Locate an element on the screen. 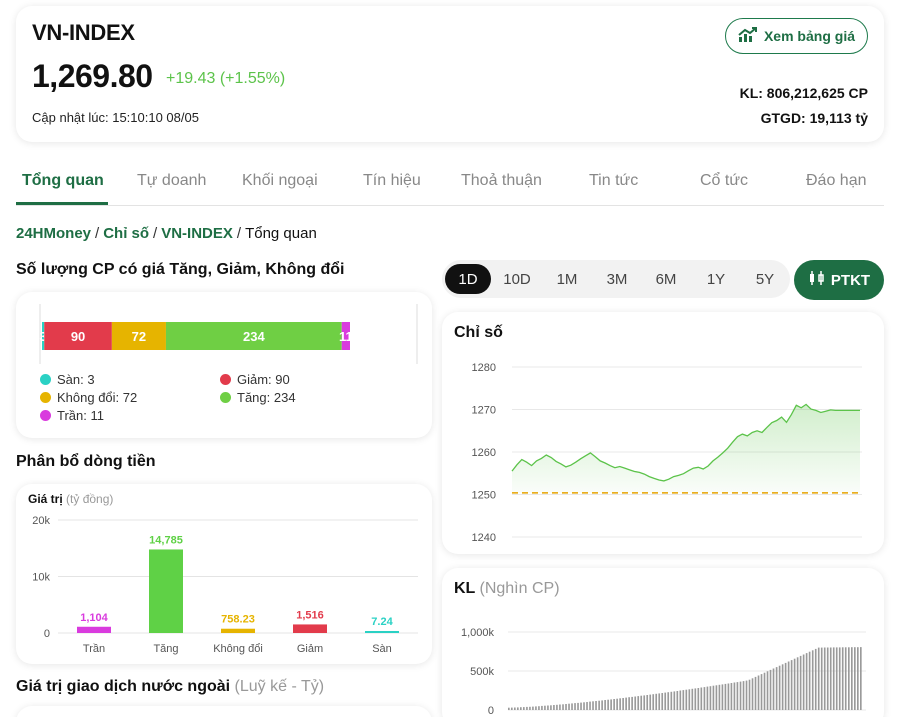 The width and height of the screenshot is (899, 717). period-5y: 5Y is located at coordinates (765, 279).